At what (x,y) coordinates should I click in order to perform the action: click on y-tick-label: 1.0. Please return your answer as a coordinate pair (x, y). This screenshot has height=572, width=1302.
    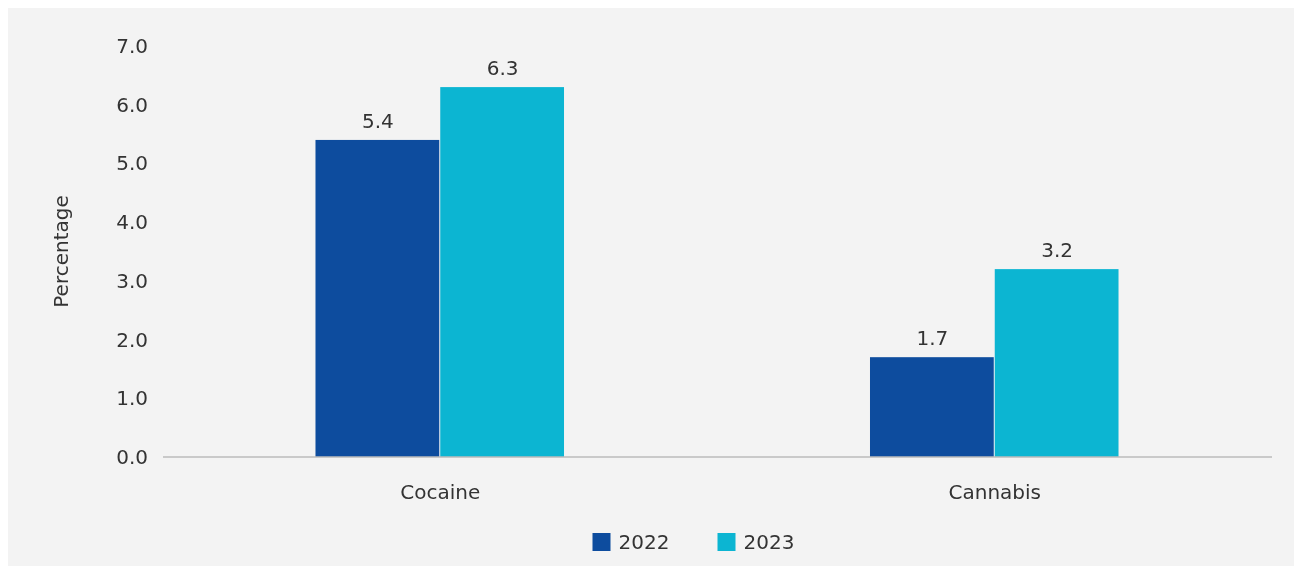
    Looking at the image, I should click on (132, 398).